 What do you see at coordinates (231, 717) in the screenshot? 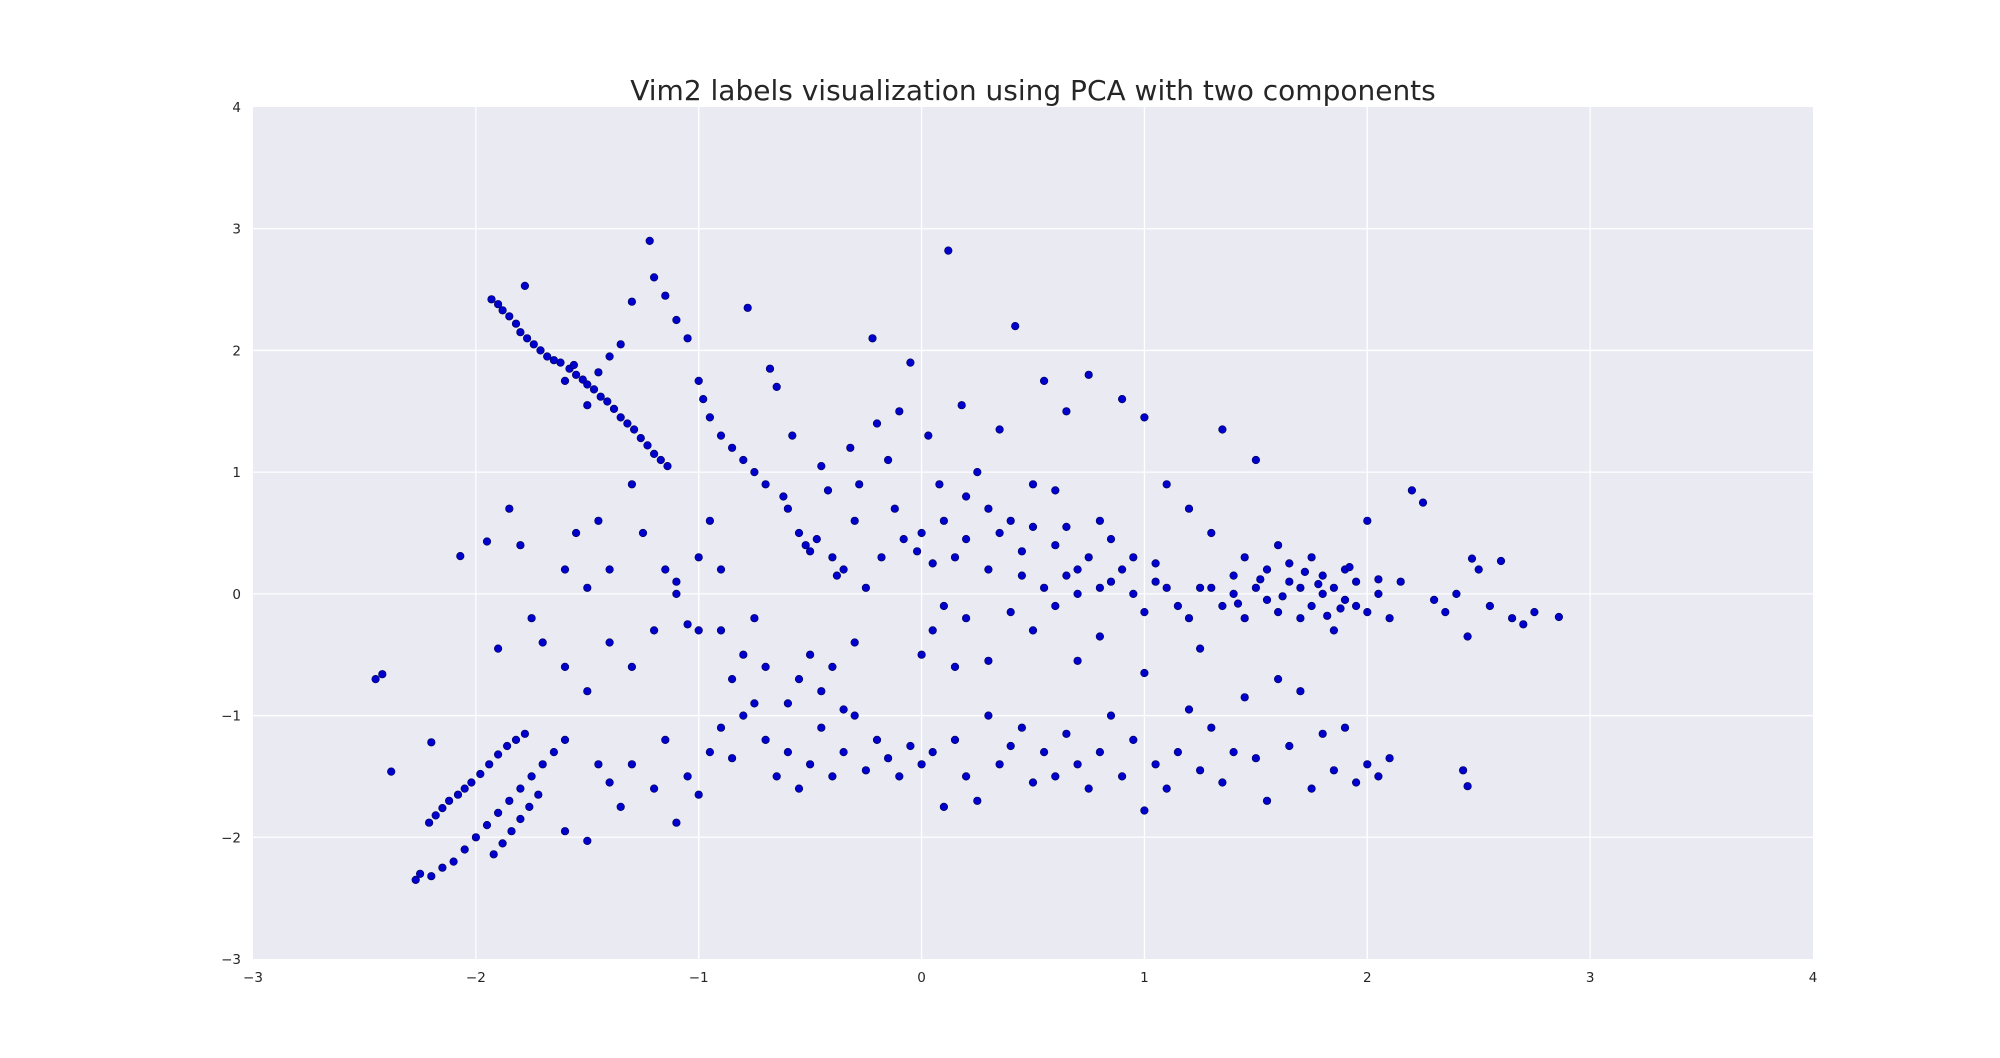
I see `y-tick-label: −1` at bounding box center [231, 717].